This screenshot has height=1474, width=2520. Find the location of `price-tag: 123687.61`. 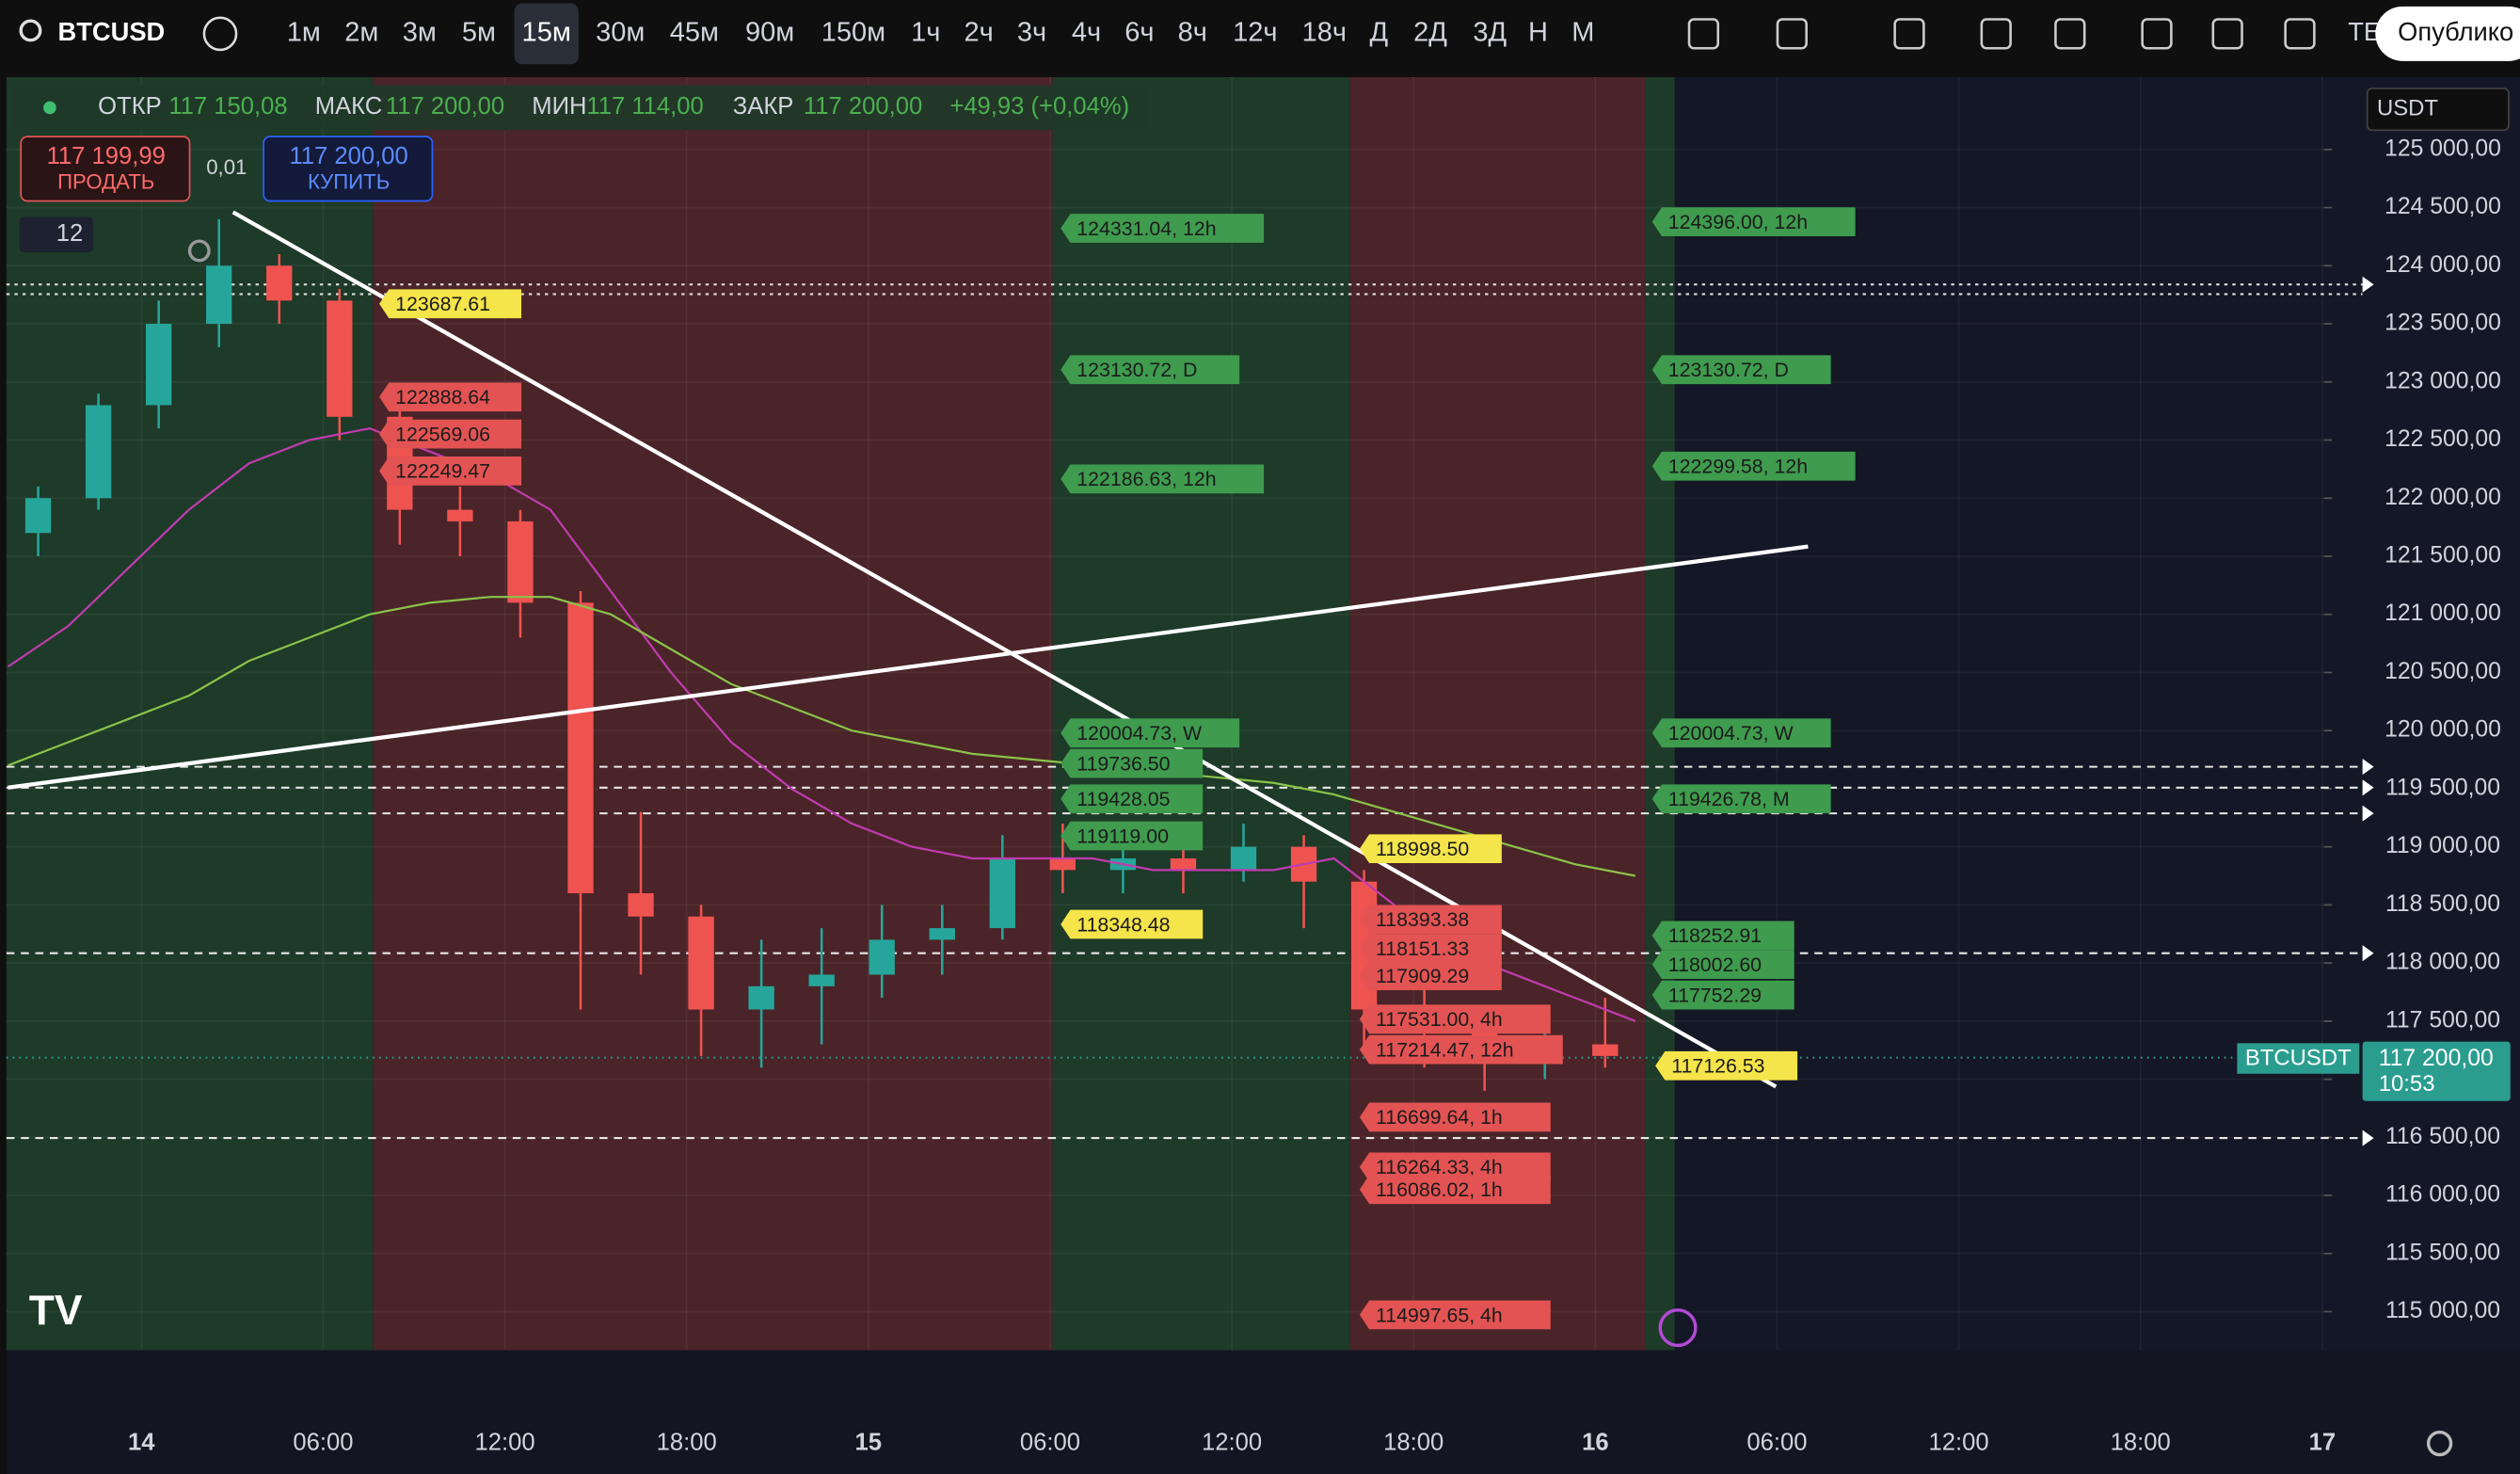

price-tag: 123687.61 is located at coordinates (450, 304).